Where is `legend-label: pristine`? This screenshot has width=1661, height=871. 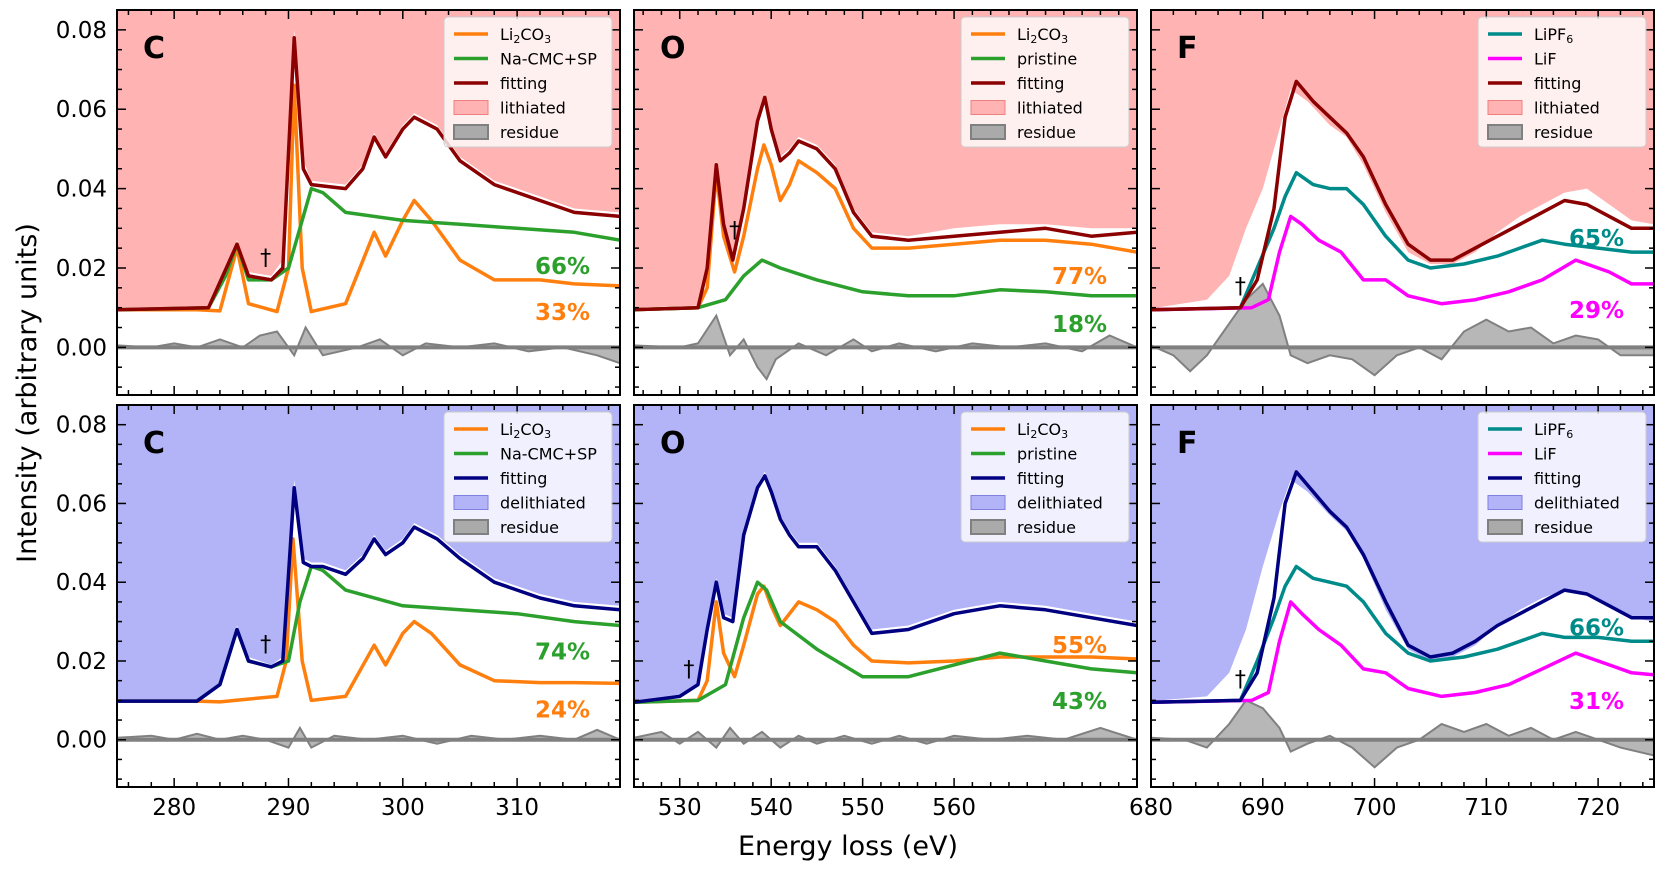 legend-label: pristine is located at coordinates (1047, 59).